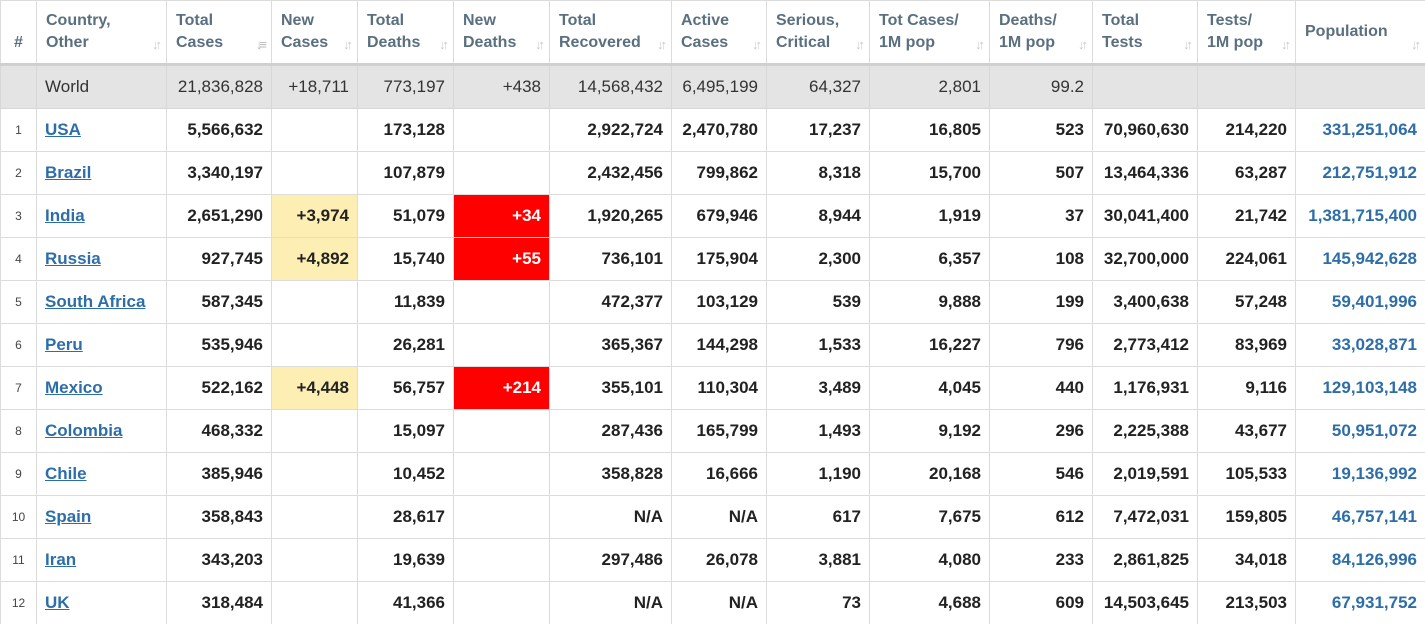 The image size is (1425, 624). What do you see at coordinates (610, 216) in the screenshot?
I see `cell-total-recovered: 1,920,265` at bounding box center [610, 216].